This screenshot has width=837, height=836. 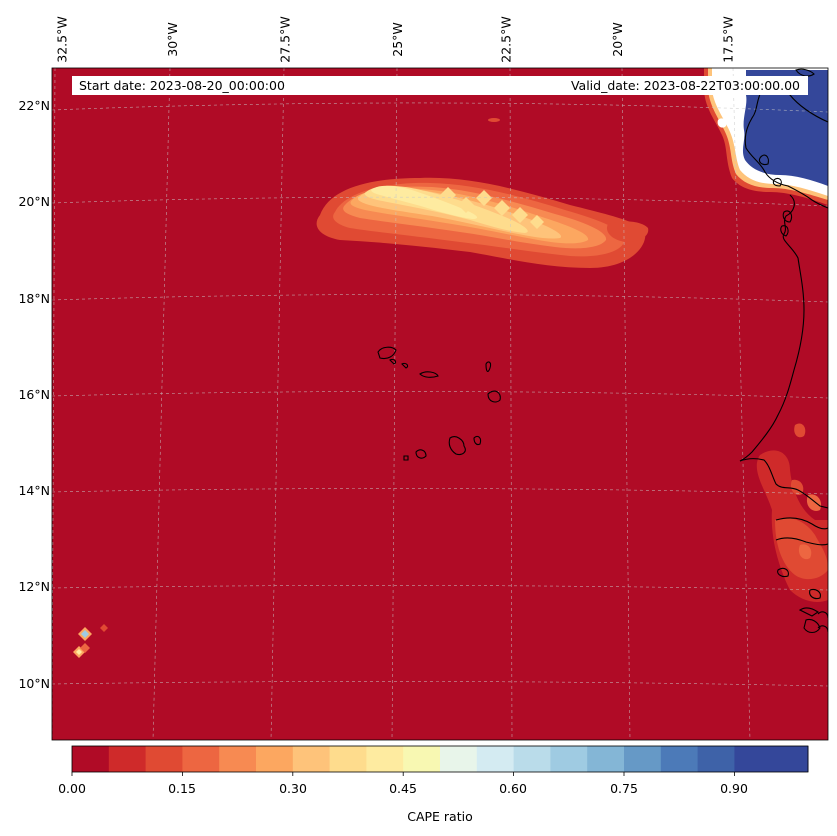 What do you see at coordinates (440, 816) in the screenshot?
I see `colorbar-title: CAPE ratio` at bounding box center [440, 816].